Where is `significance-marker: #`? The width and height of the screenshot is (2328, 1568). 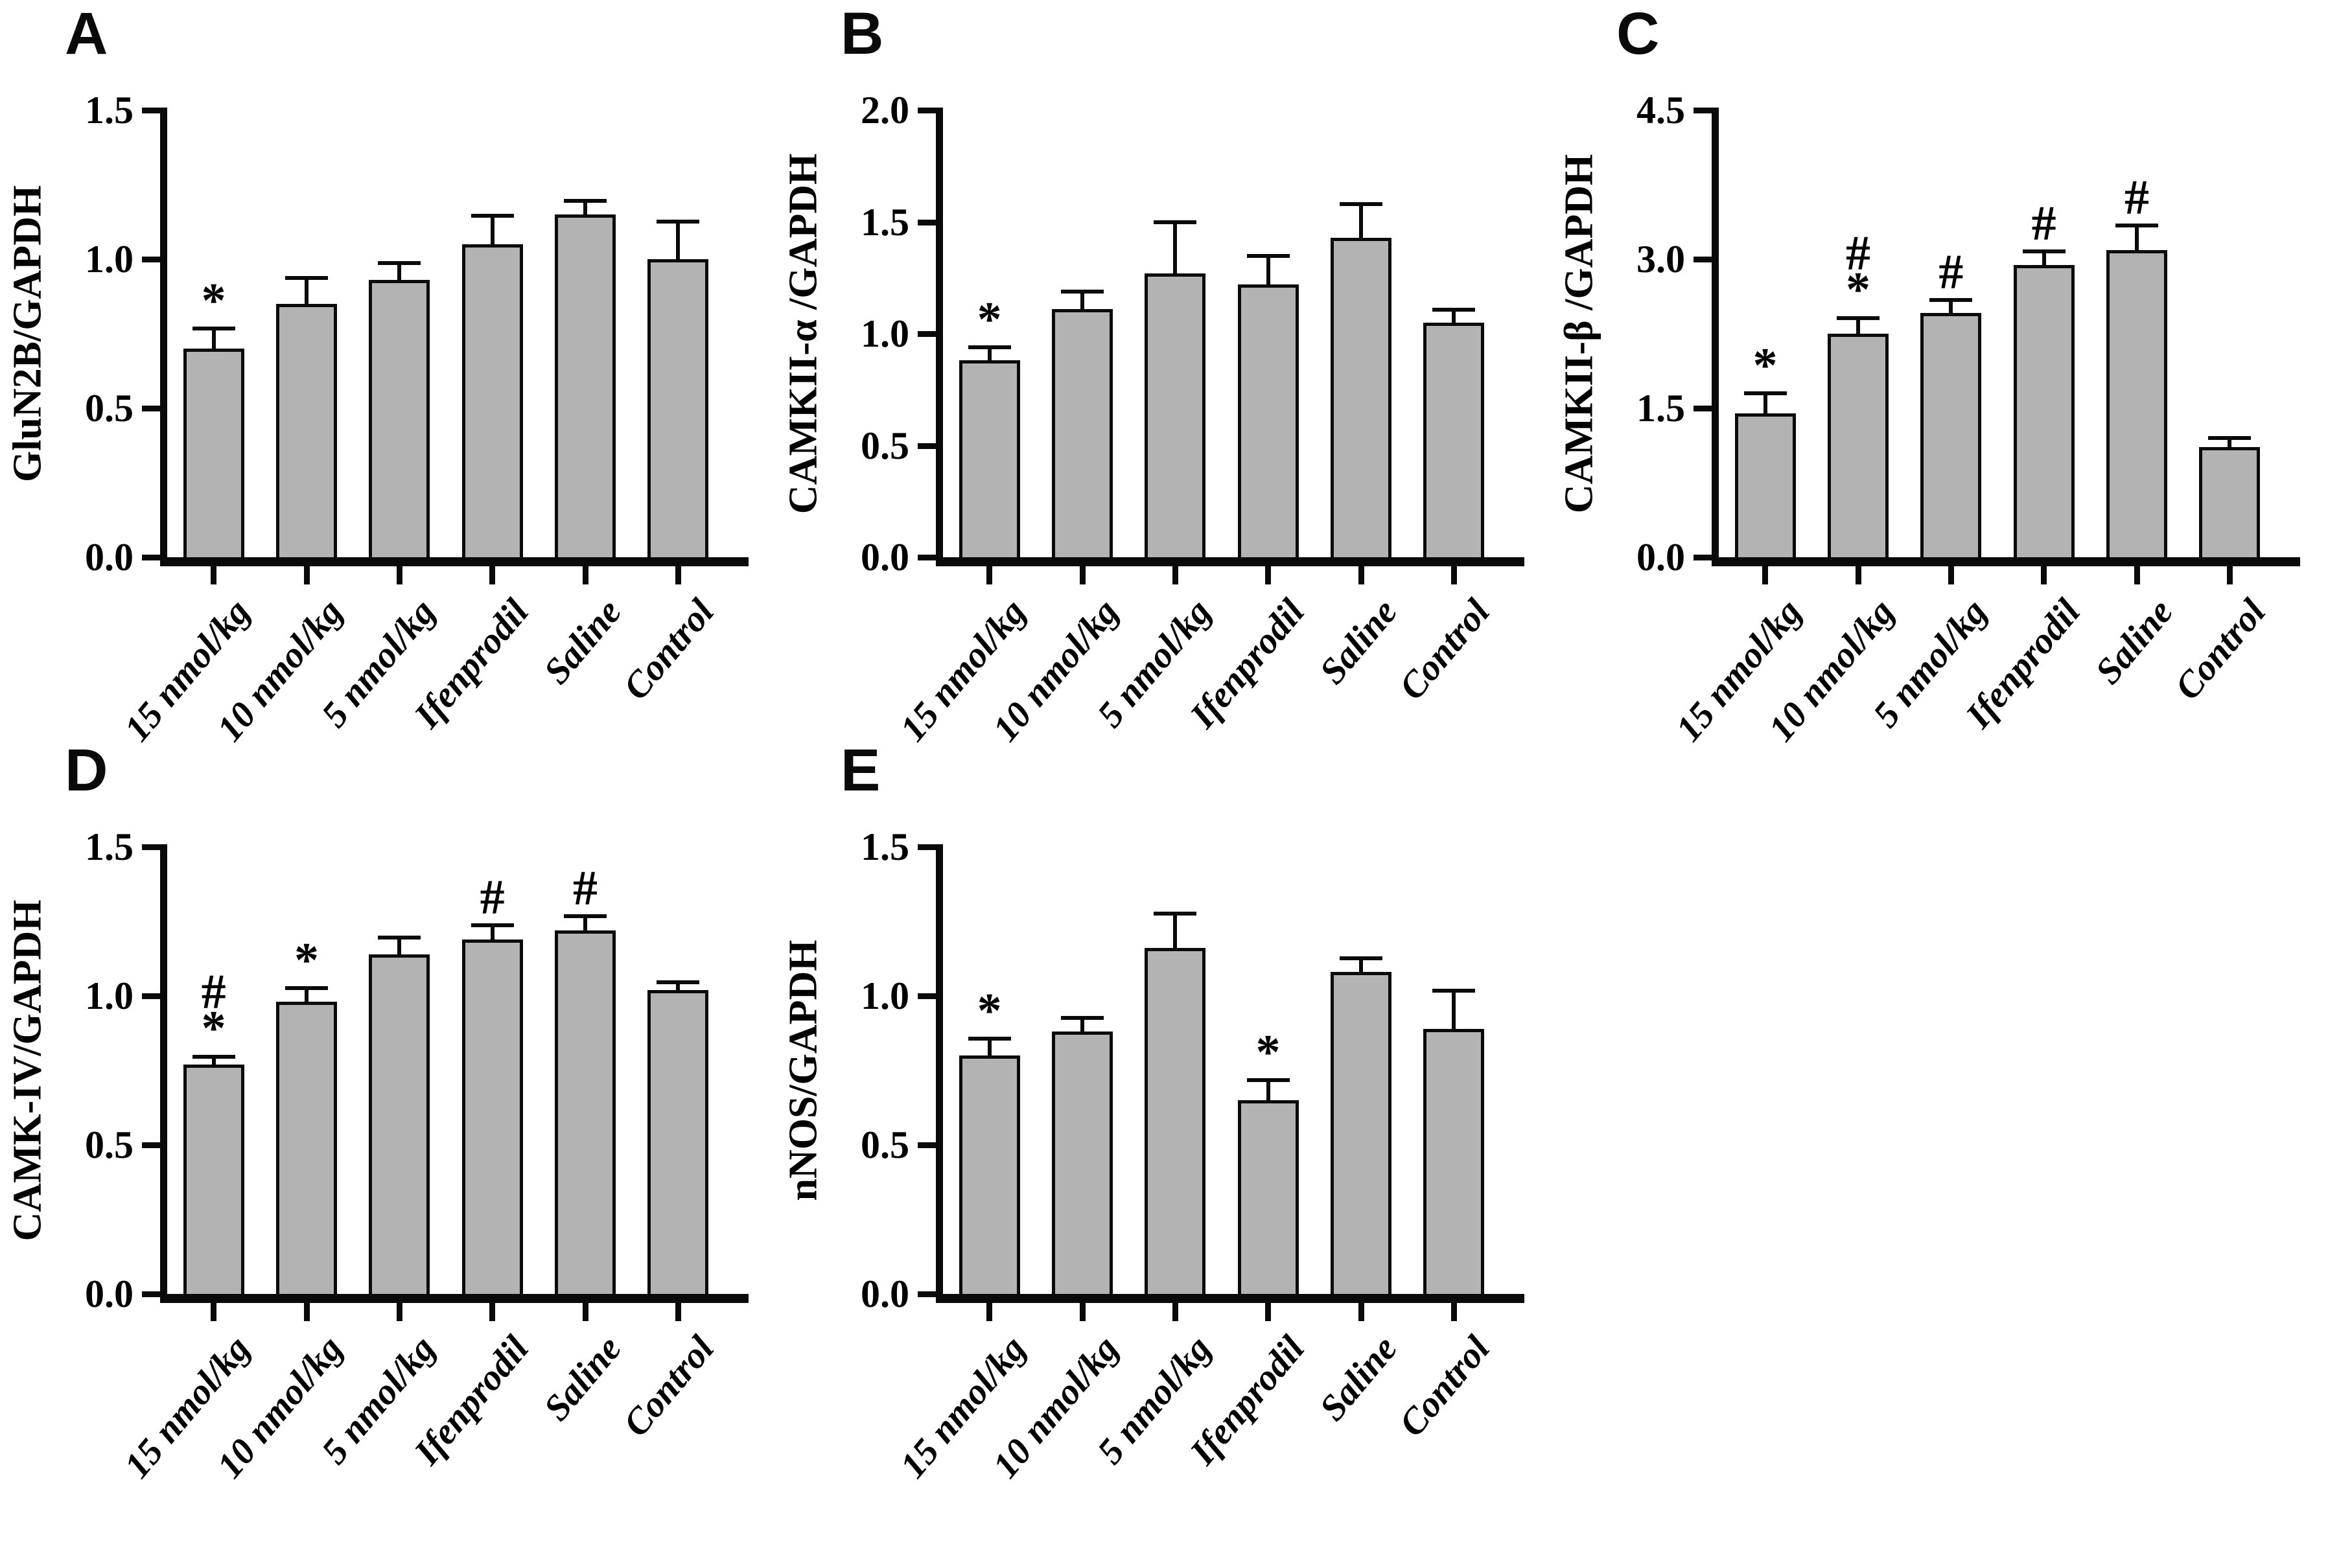 significance-marker: # is located at coordinates (493, 897).